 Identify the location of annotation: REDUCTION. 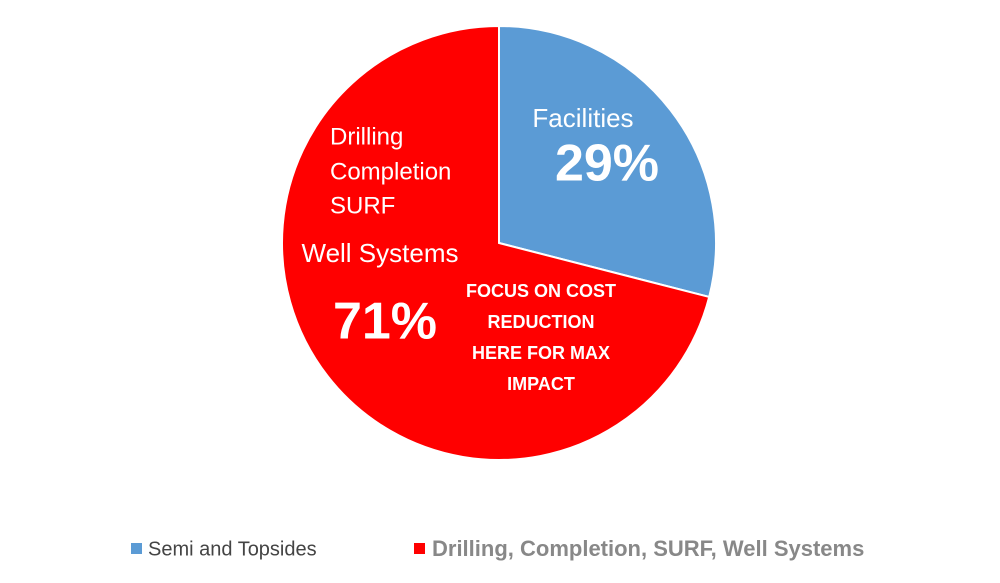
(541, 322).